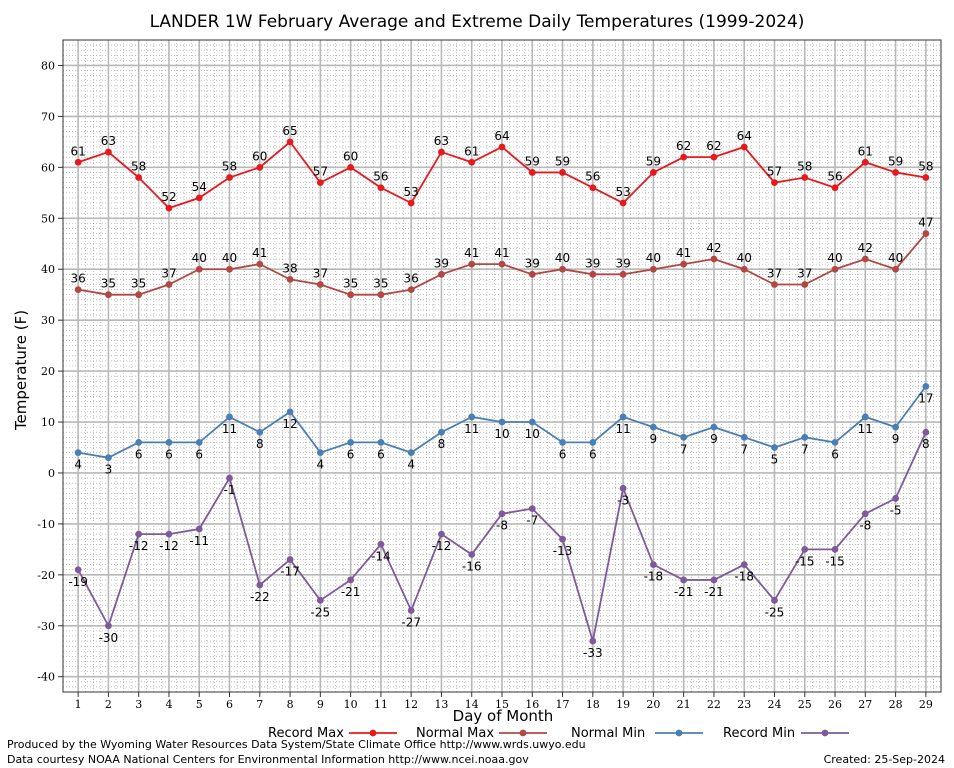  I want to click on y-tick-label: 50, so click(48, 218).